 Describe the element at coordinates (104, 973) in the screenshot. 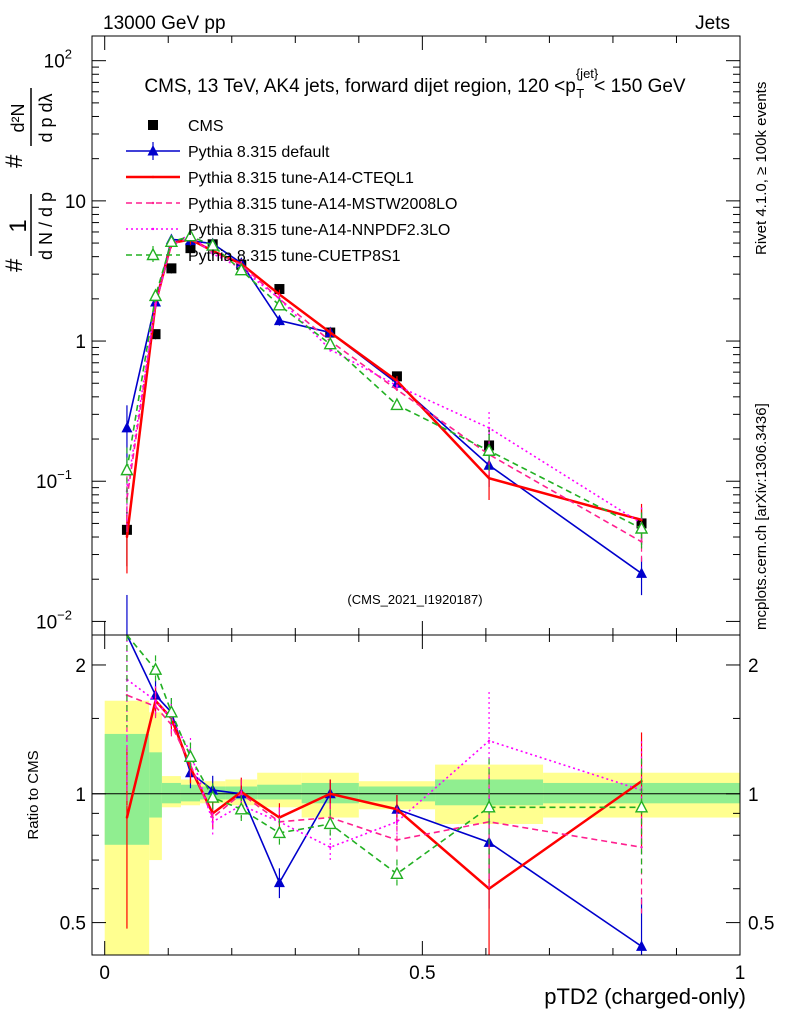

I see `xtick-label: 0` at that location.